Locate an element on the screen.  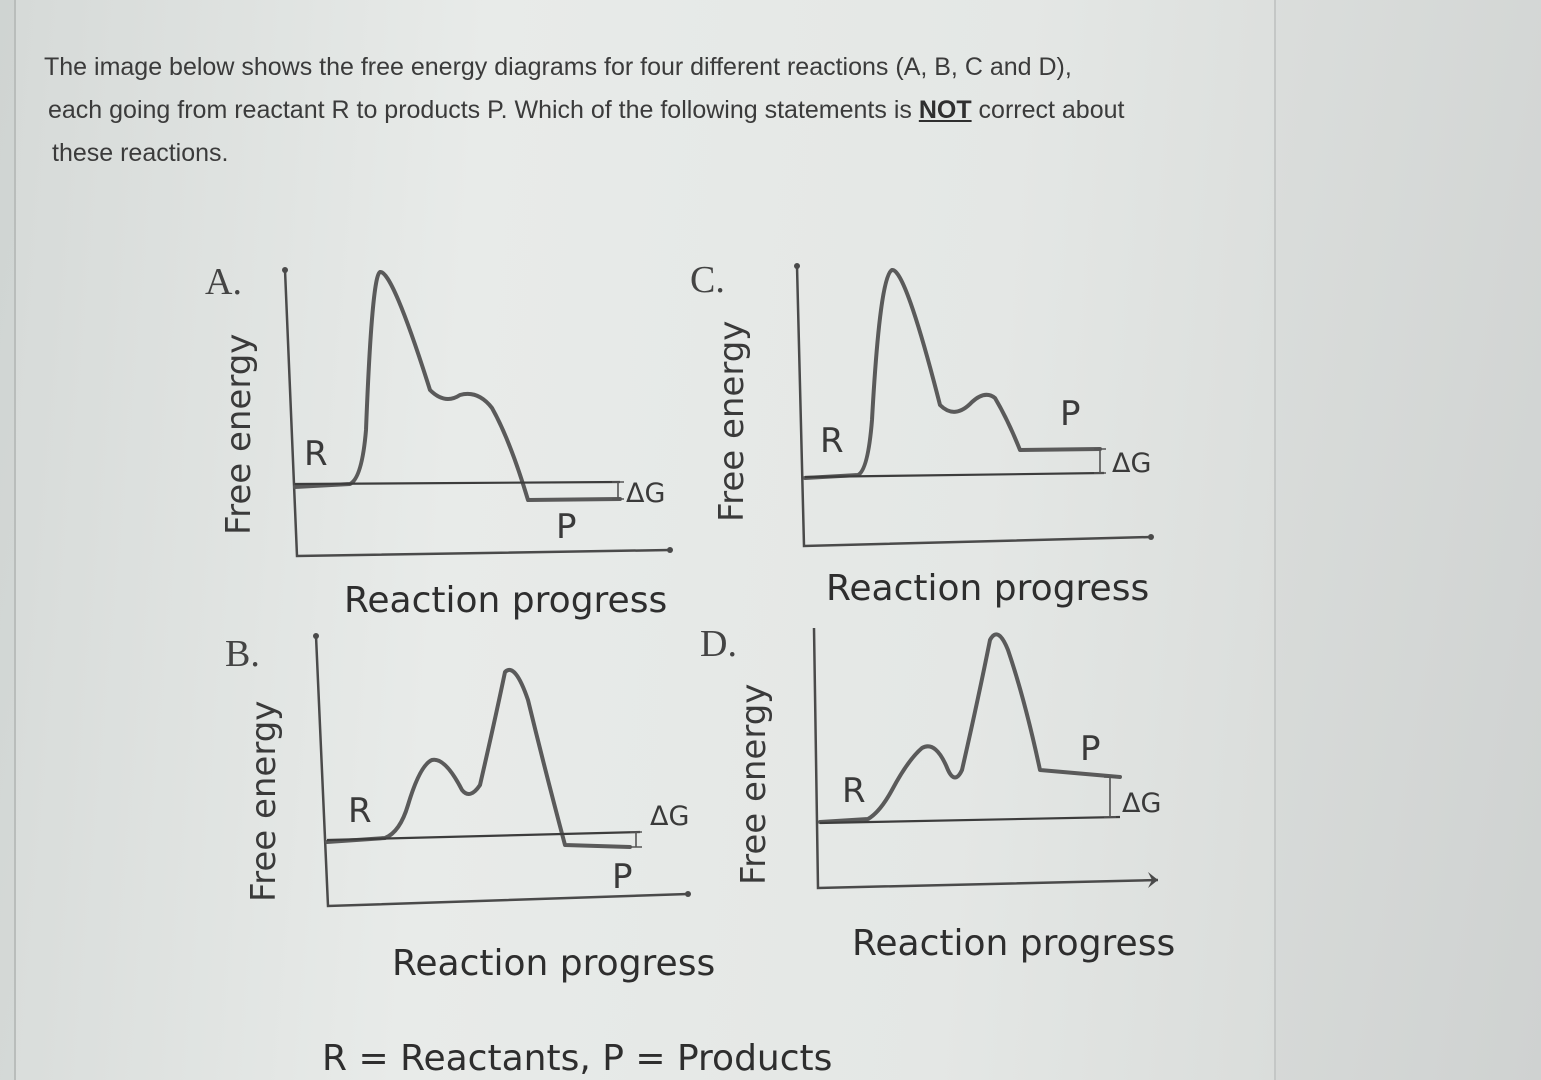
panel-a-y-axis-tip is located at coordinates (285, 270).